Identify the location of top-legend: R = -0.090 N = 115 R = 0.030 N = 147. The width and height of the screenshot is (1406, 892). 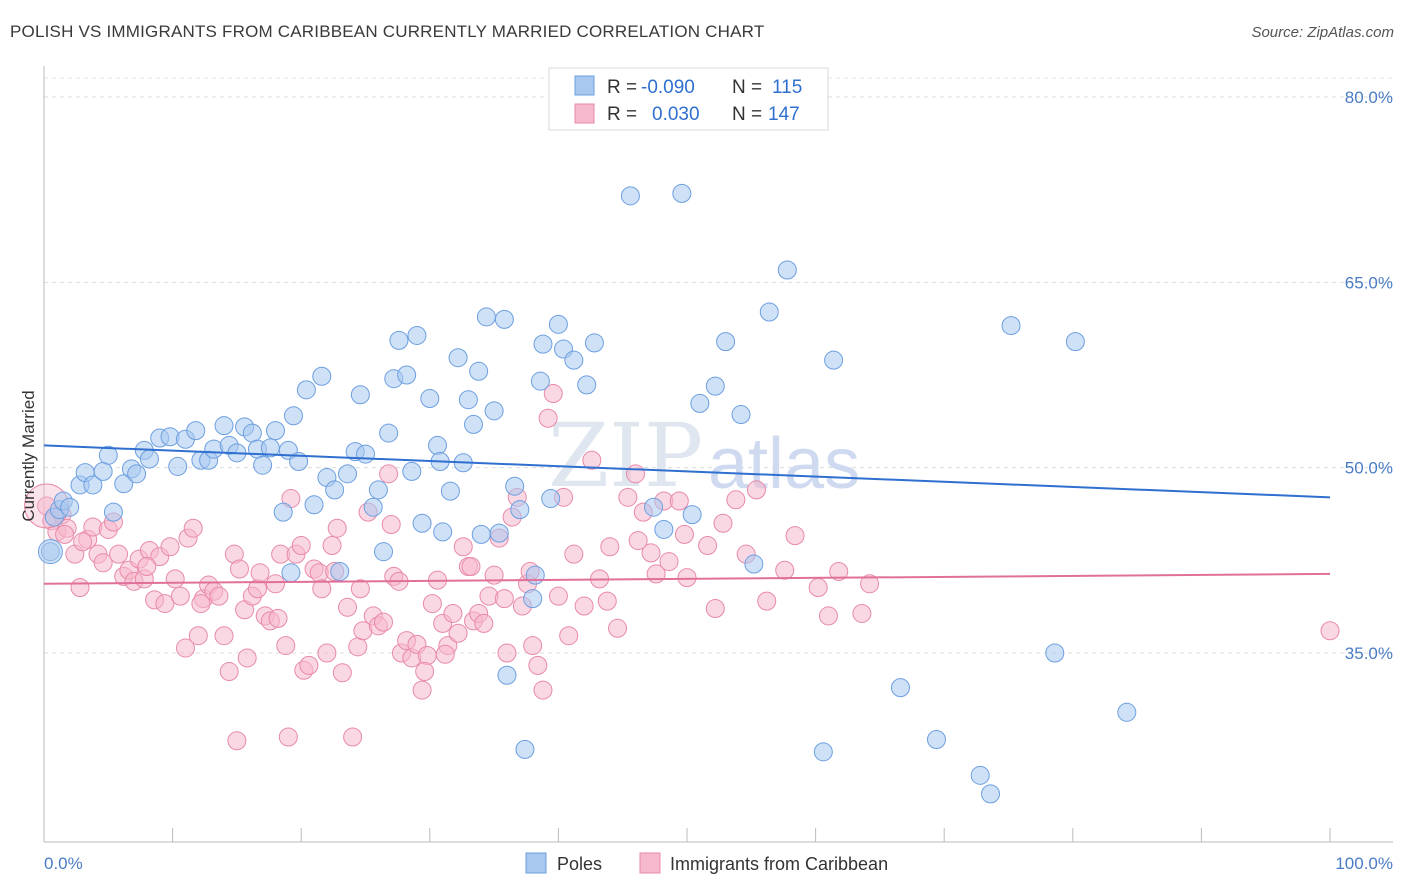
(688, 99).